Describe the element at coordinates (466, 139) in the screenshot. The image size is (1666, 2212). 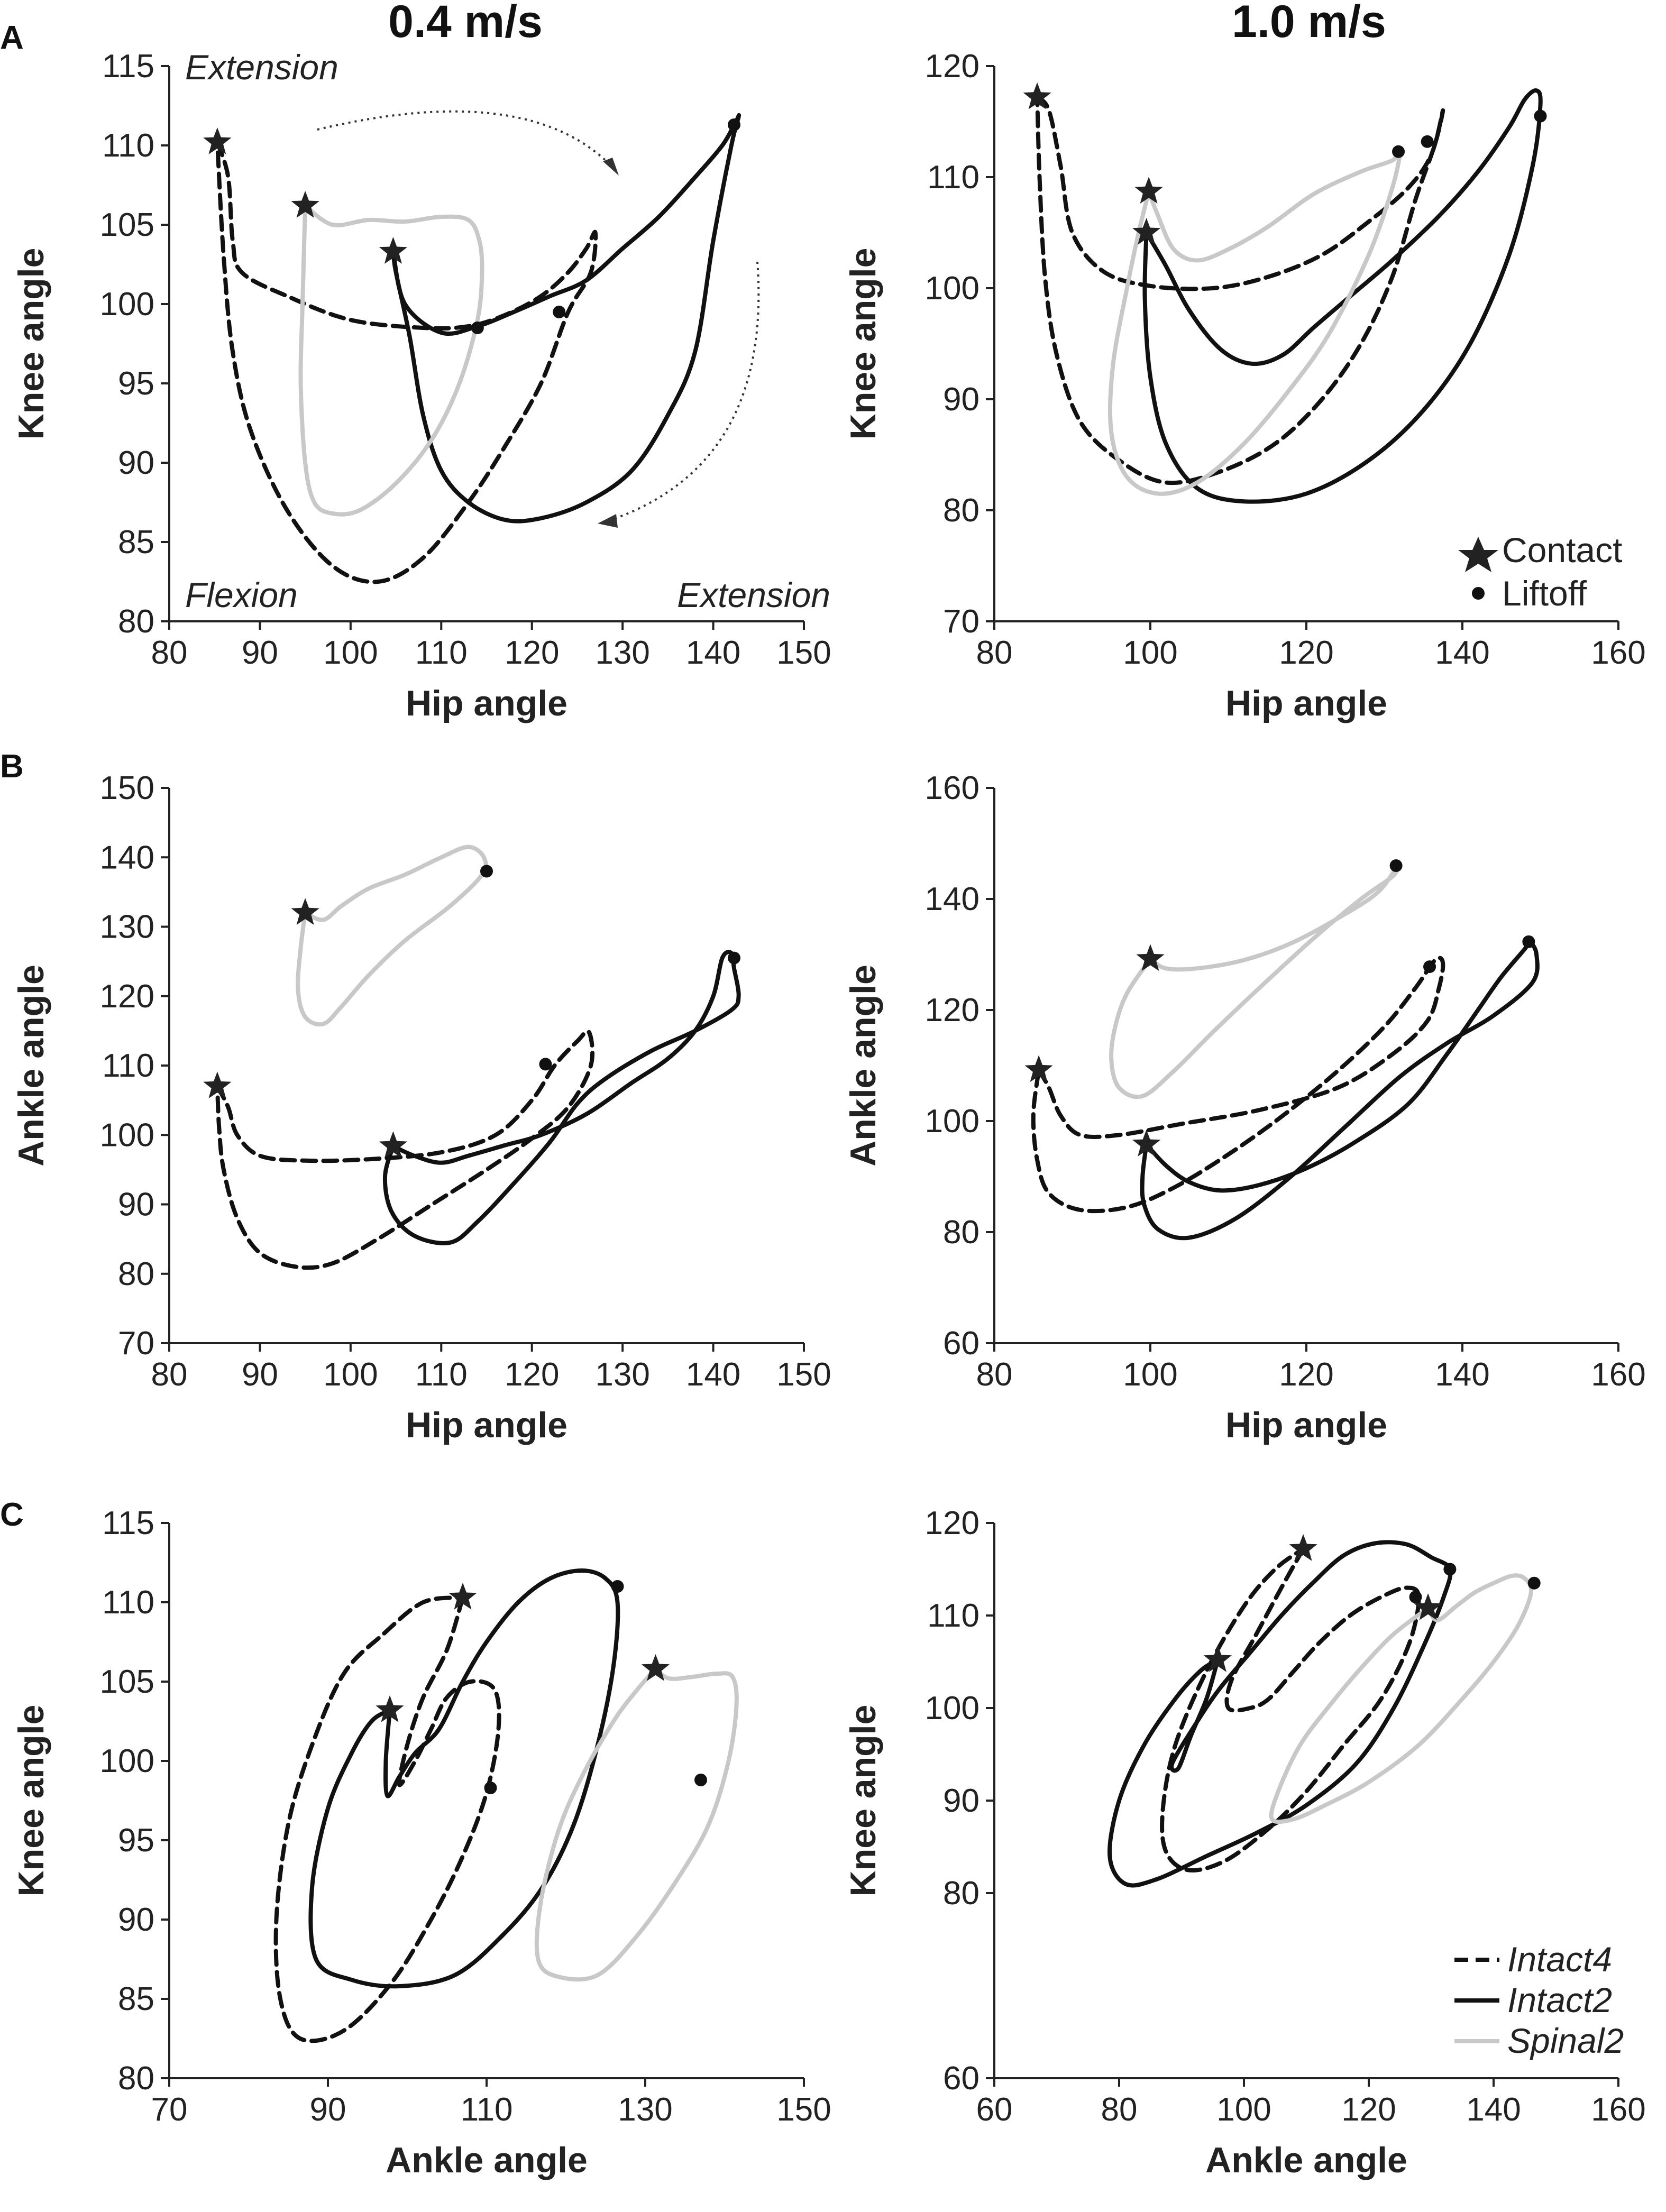
I see `arrow-extension-top` at that location.